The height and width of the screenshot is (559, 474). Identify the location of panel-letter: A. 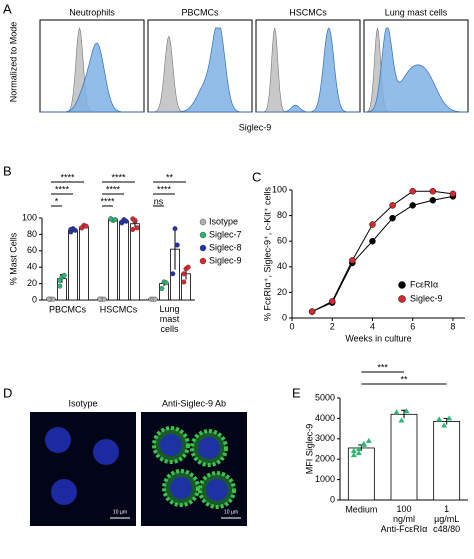
(7, 8).